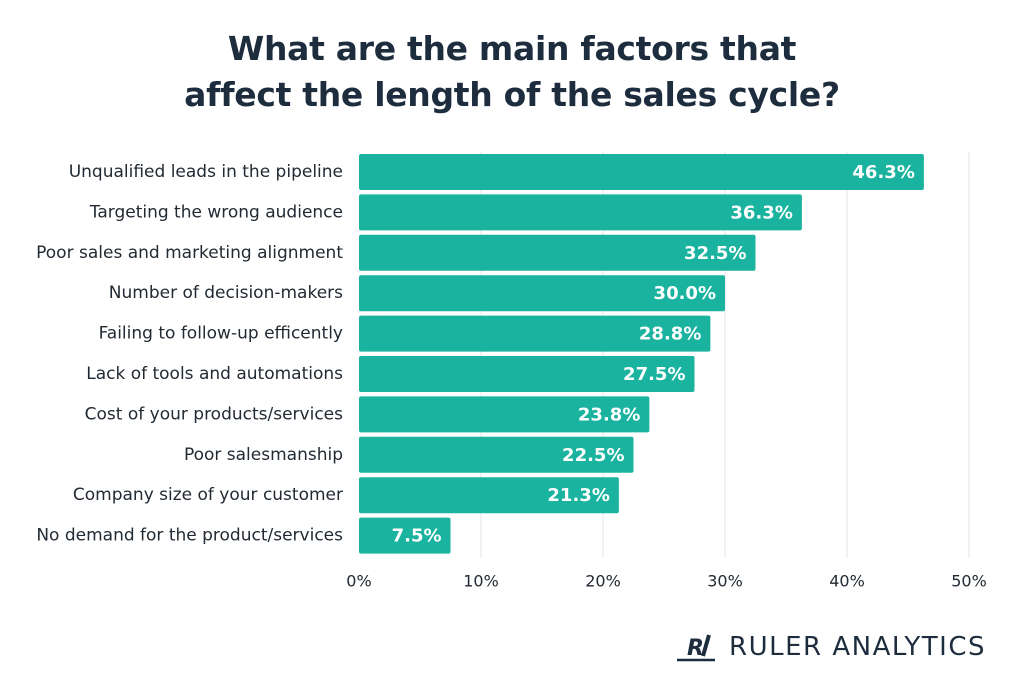  Describe the element at coordinates (189, 253) in the screenshot. I see `category-label: Poor sales and marketing alignment` at that location.